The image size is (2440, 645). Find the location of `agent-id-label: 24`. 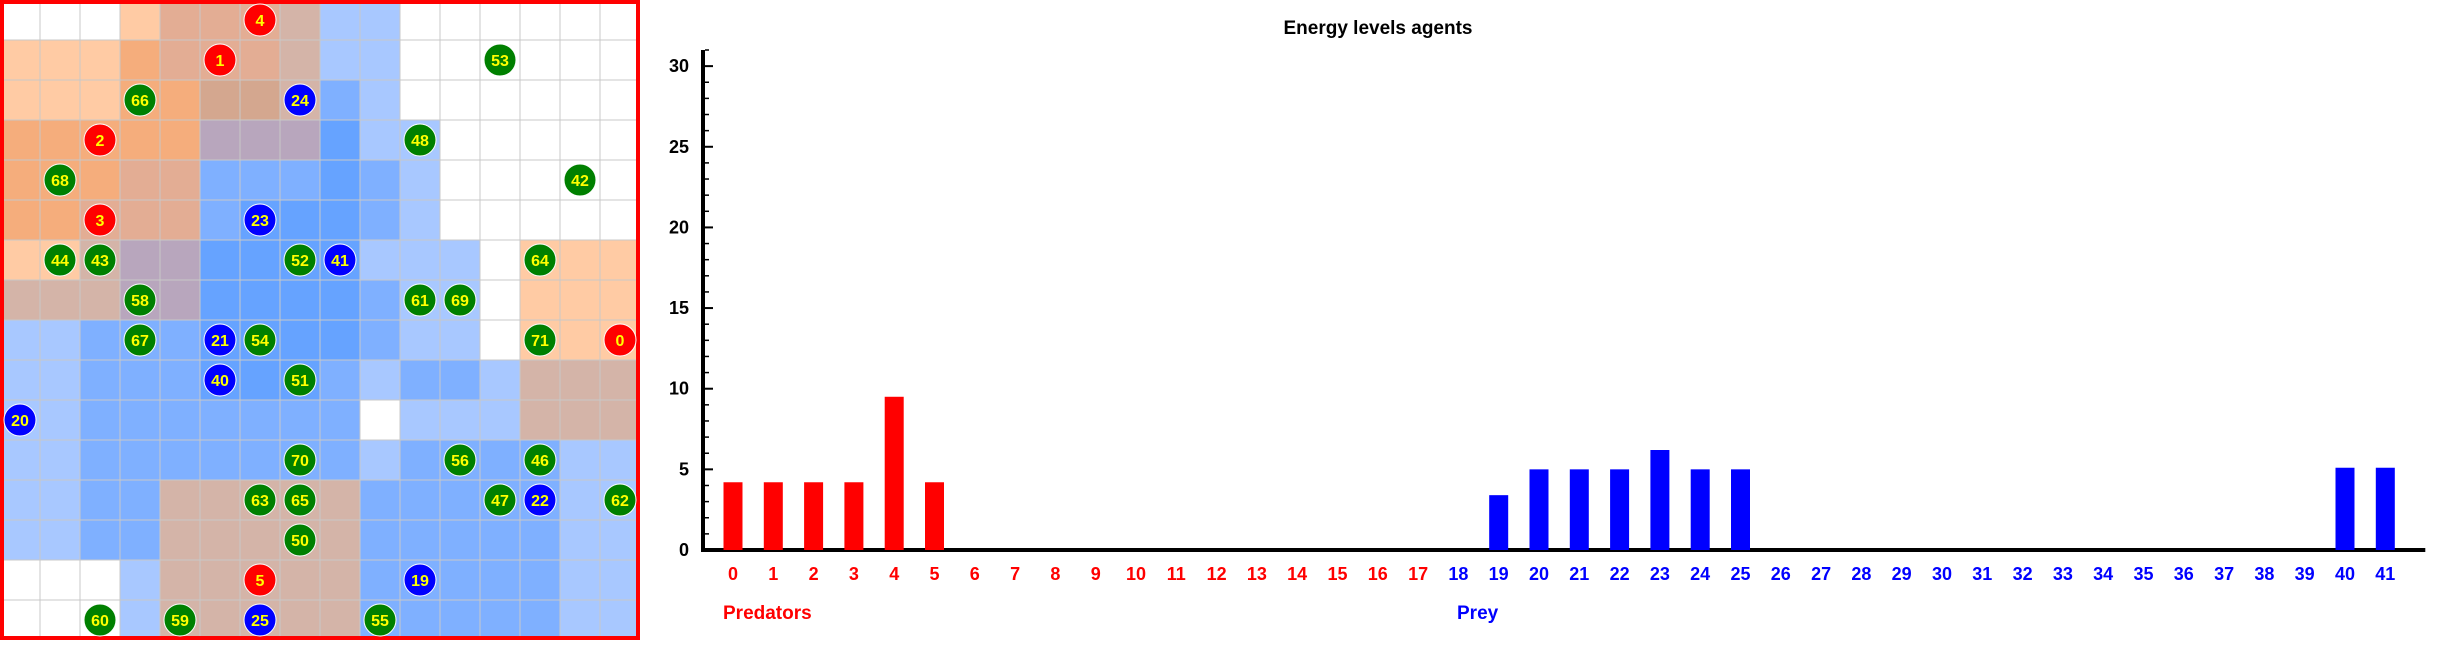

agent-id-label: 24 is located at coordinates (300, 101).